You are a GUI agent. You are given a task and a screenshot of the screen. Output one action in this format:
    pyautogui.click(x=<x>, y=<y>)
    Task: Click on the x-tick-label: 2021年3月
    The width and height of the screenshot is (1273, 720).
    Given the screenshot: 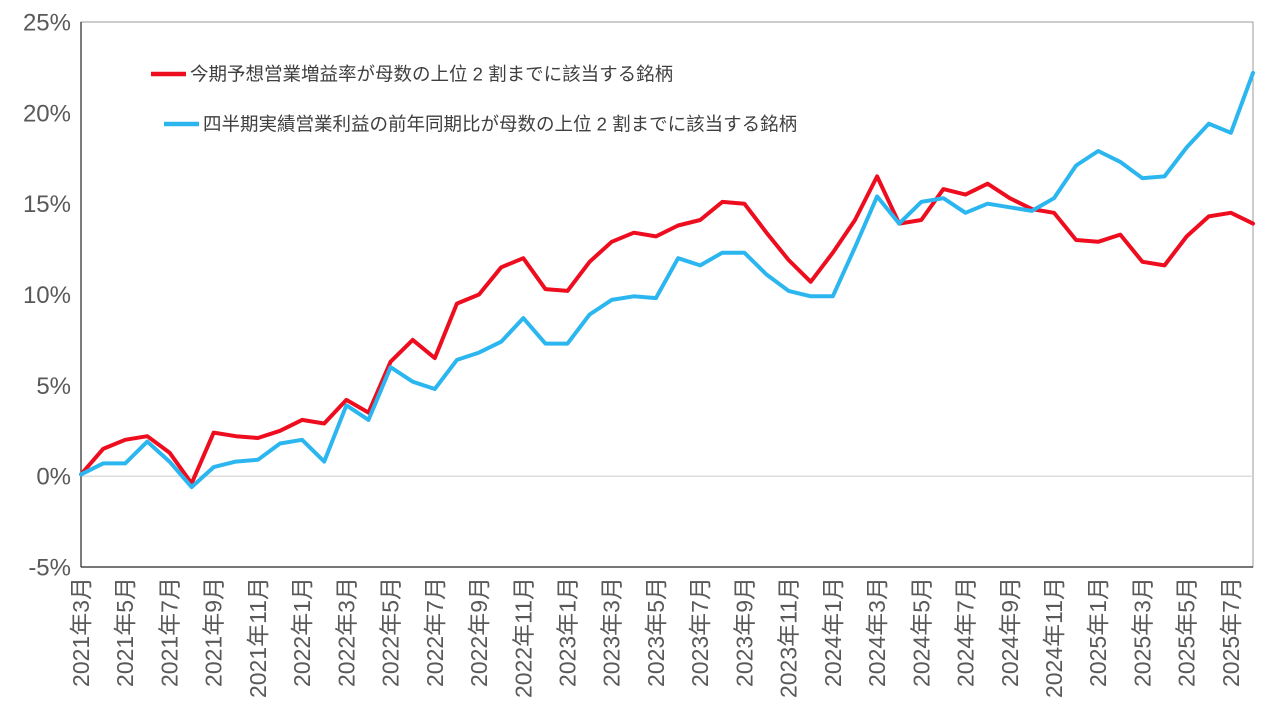 What is the action you would take?
    pyautogui.click(x=81, y=632)
    